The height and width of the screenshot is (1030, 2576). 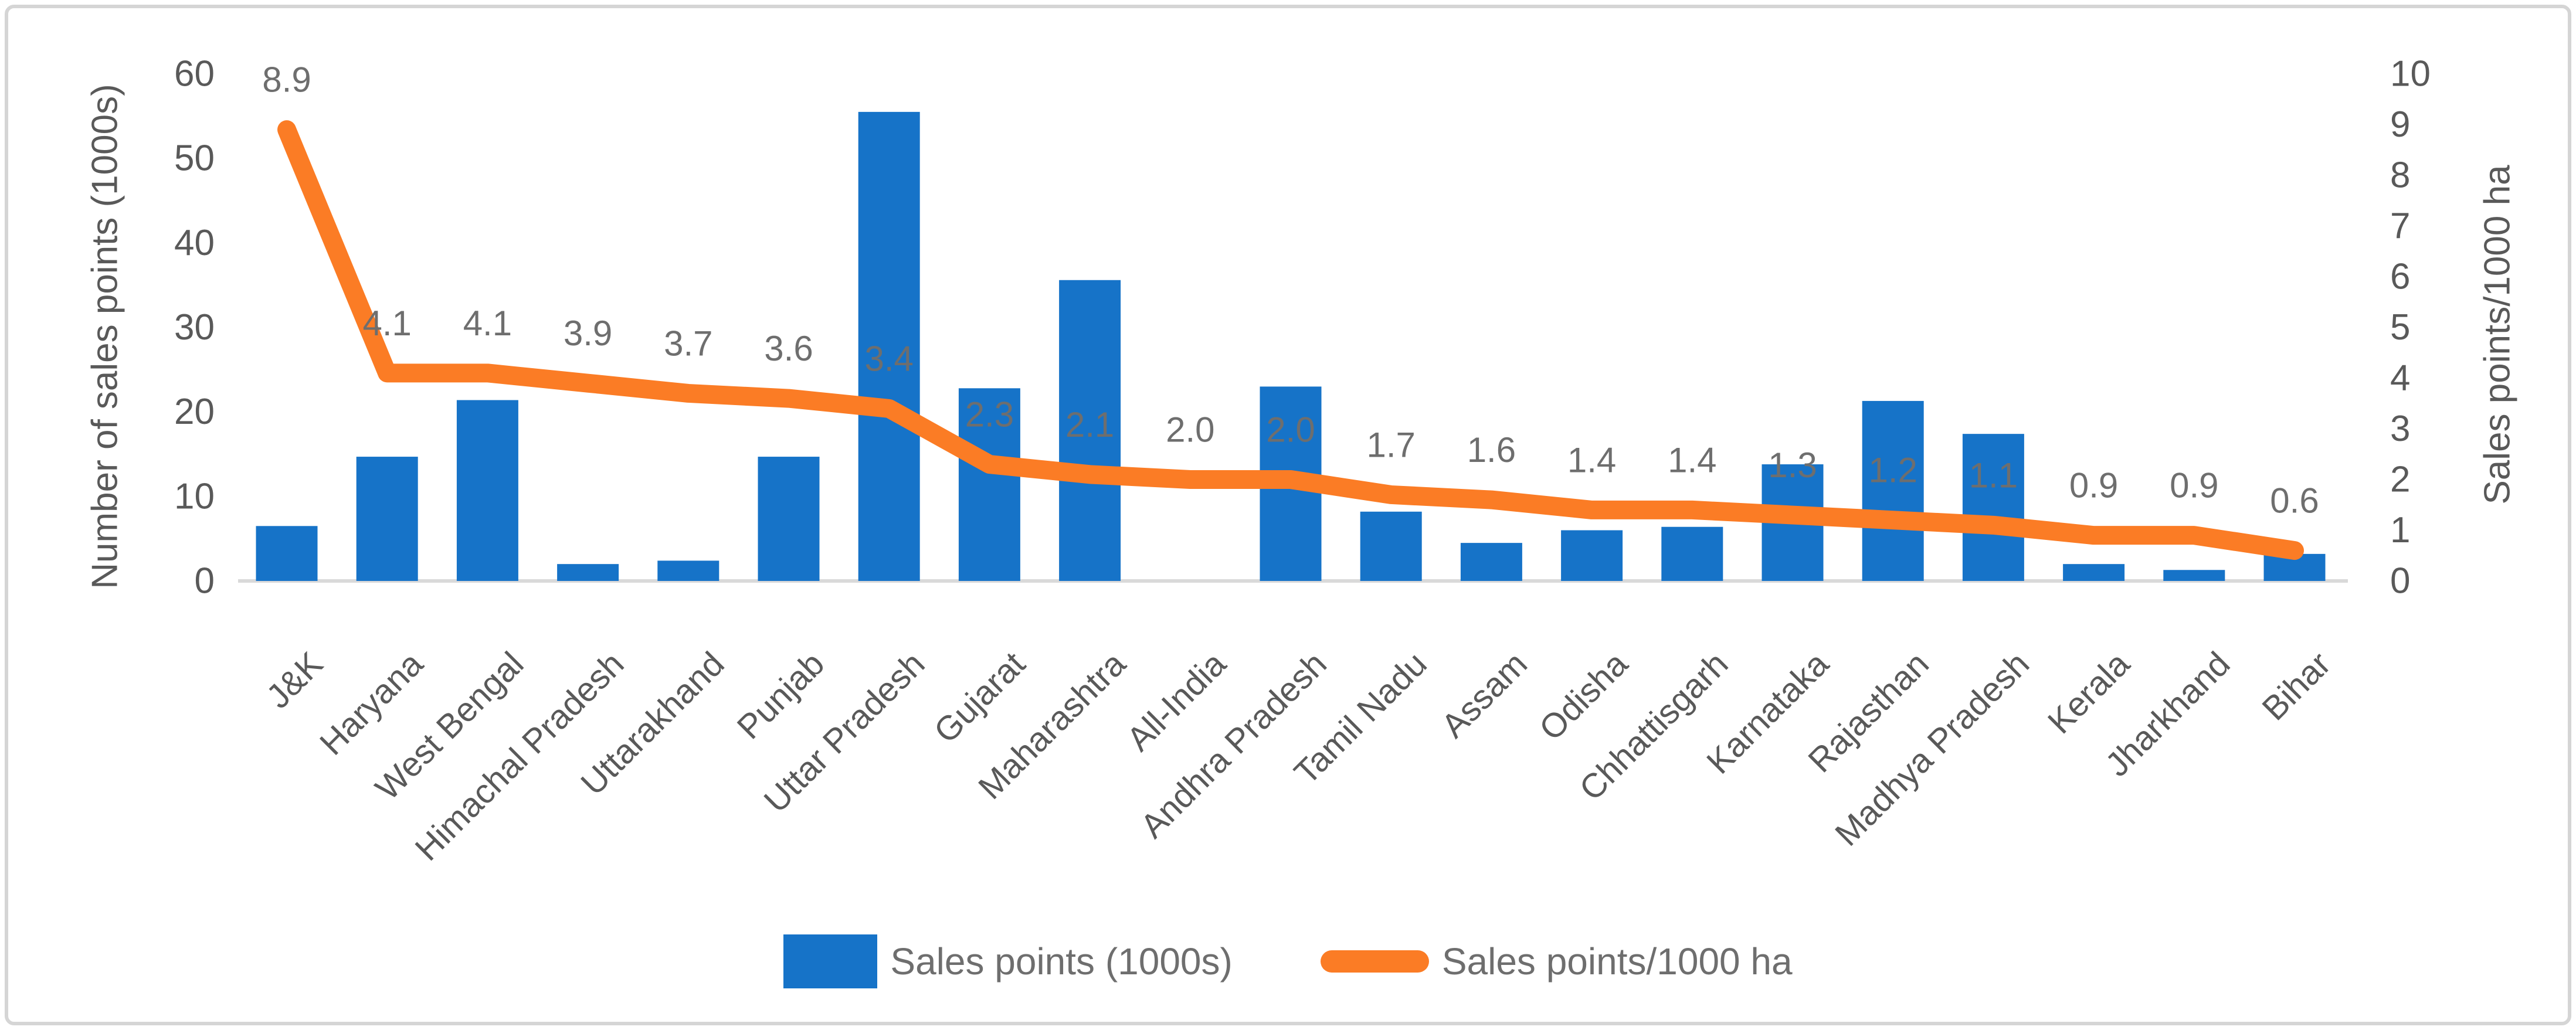 I want to click on data-label-J&K: 8.9, so click(x=286, y=80).